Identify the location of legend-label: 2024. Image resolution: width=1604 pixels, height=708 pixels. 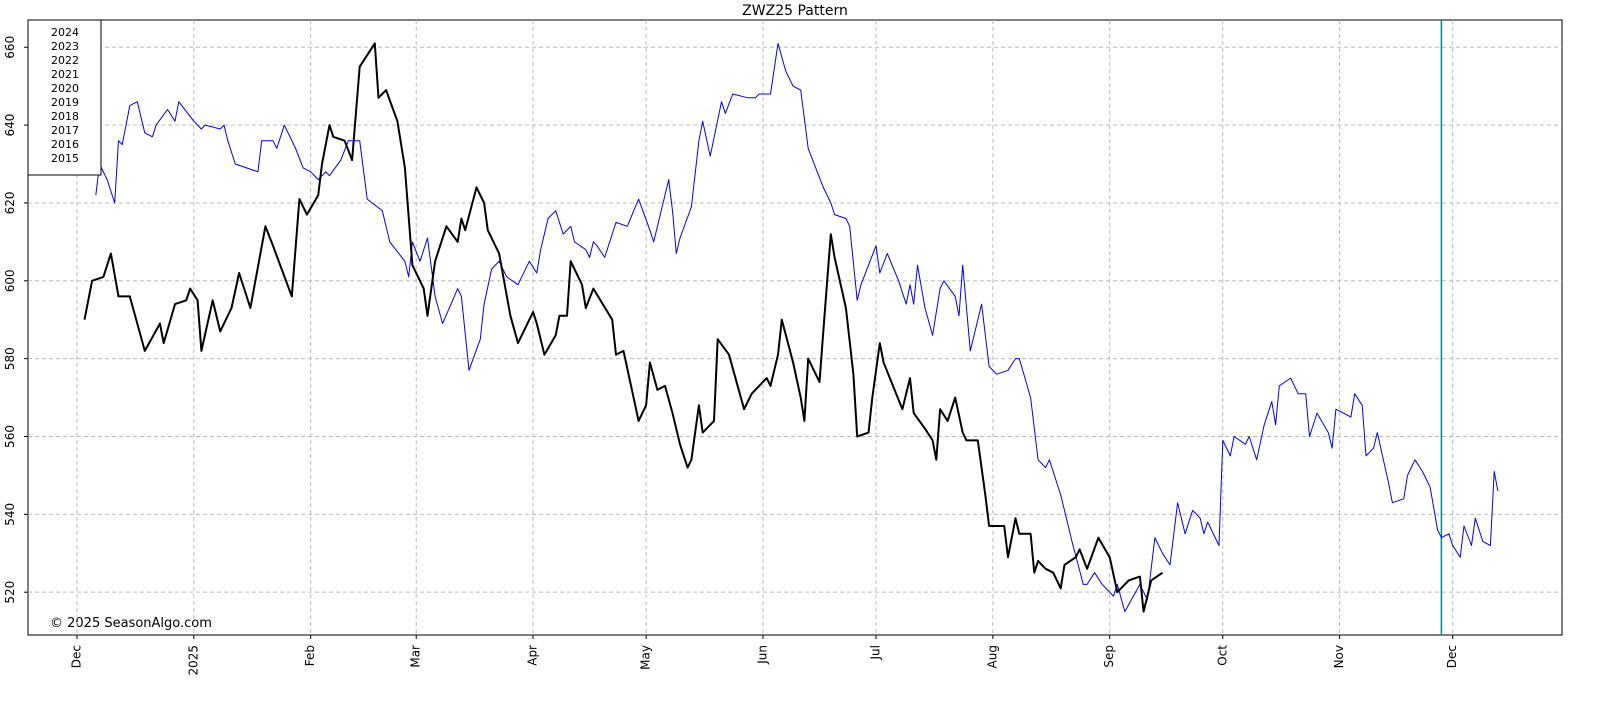
(65, 32).